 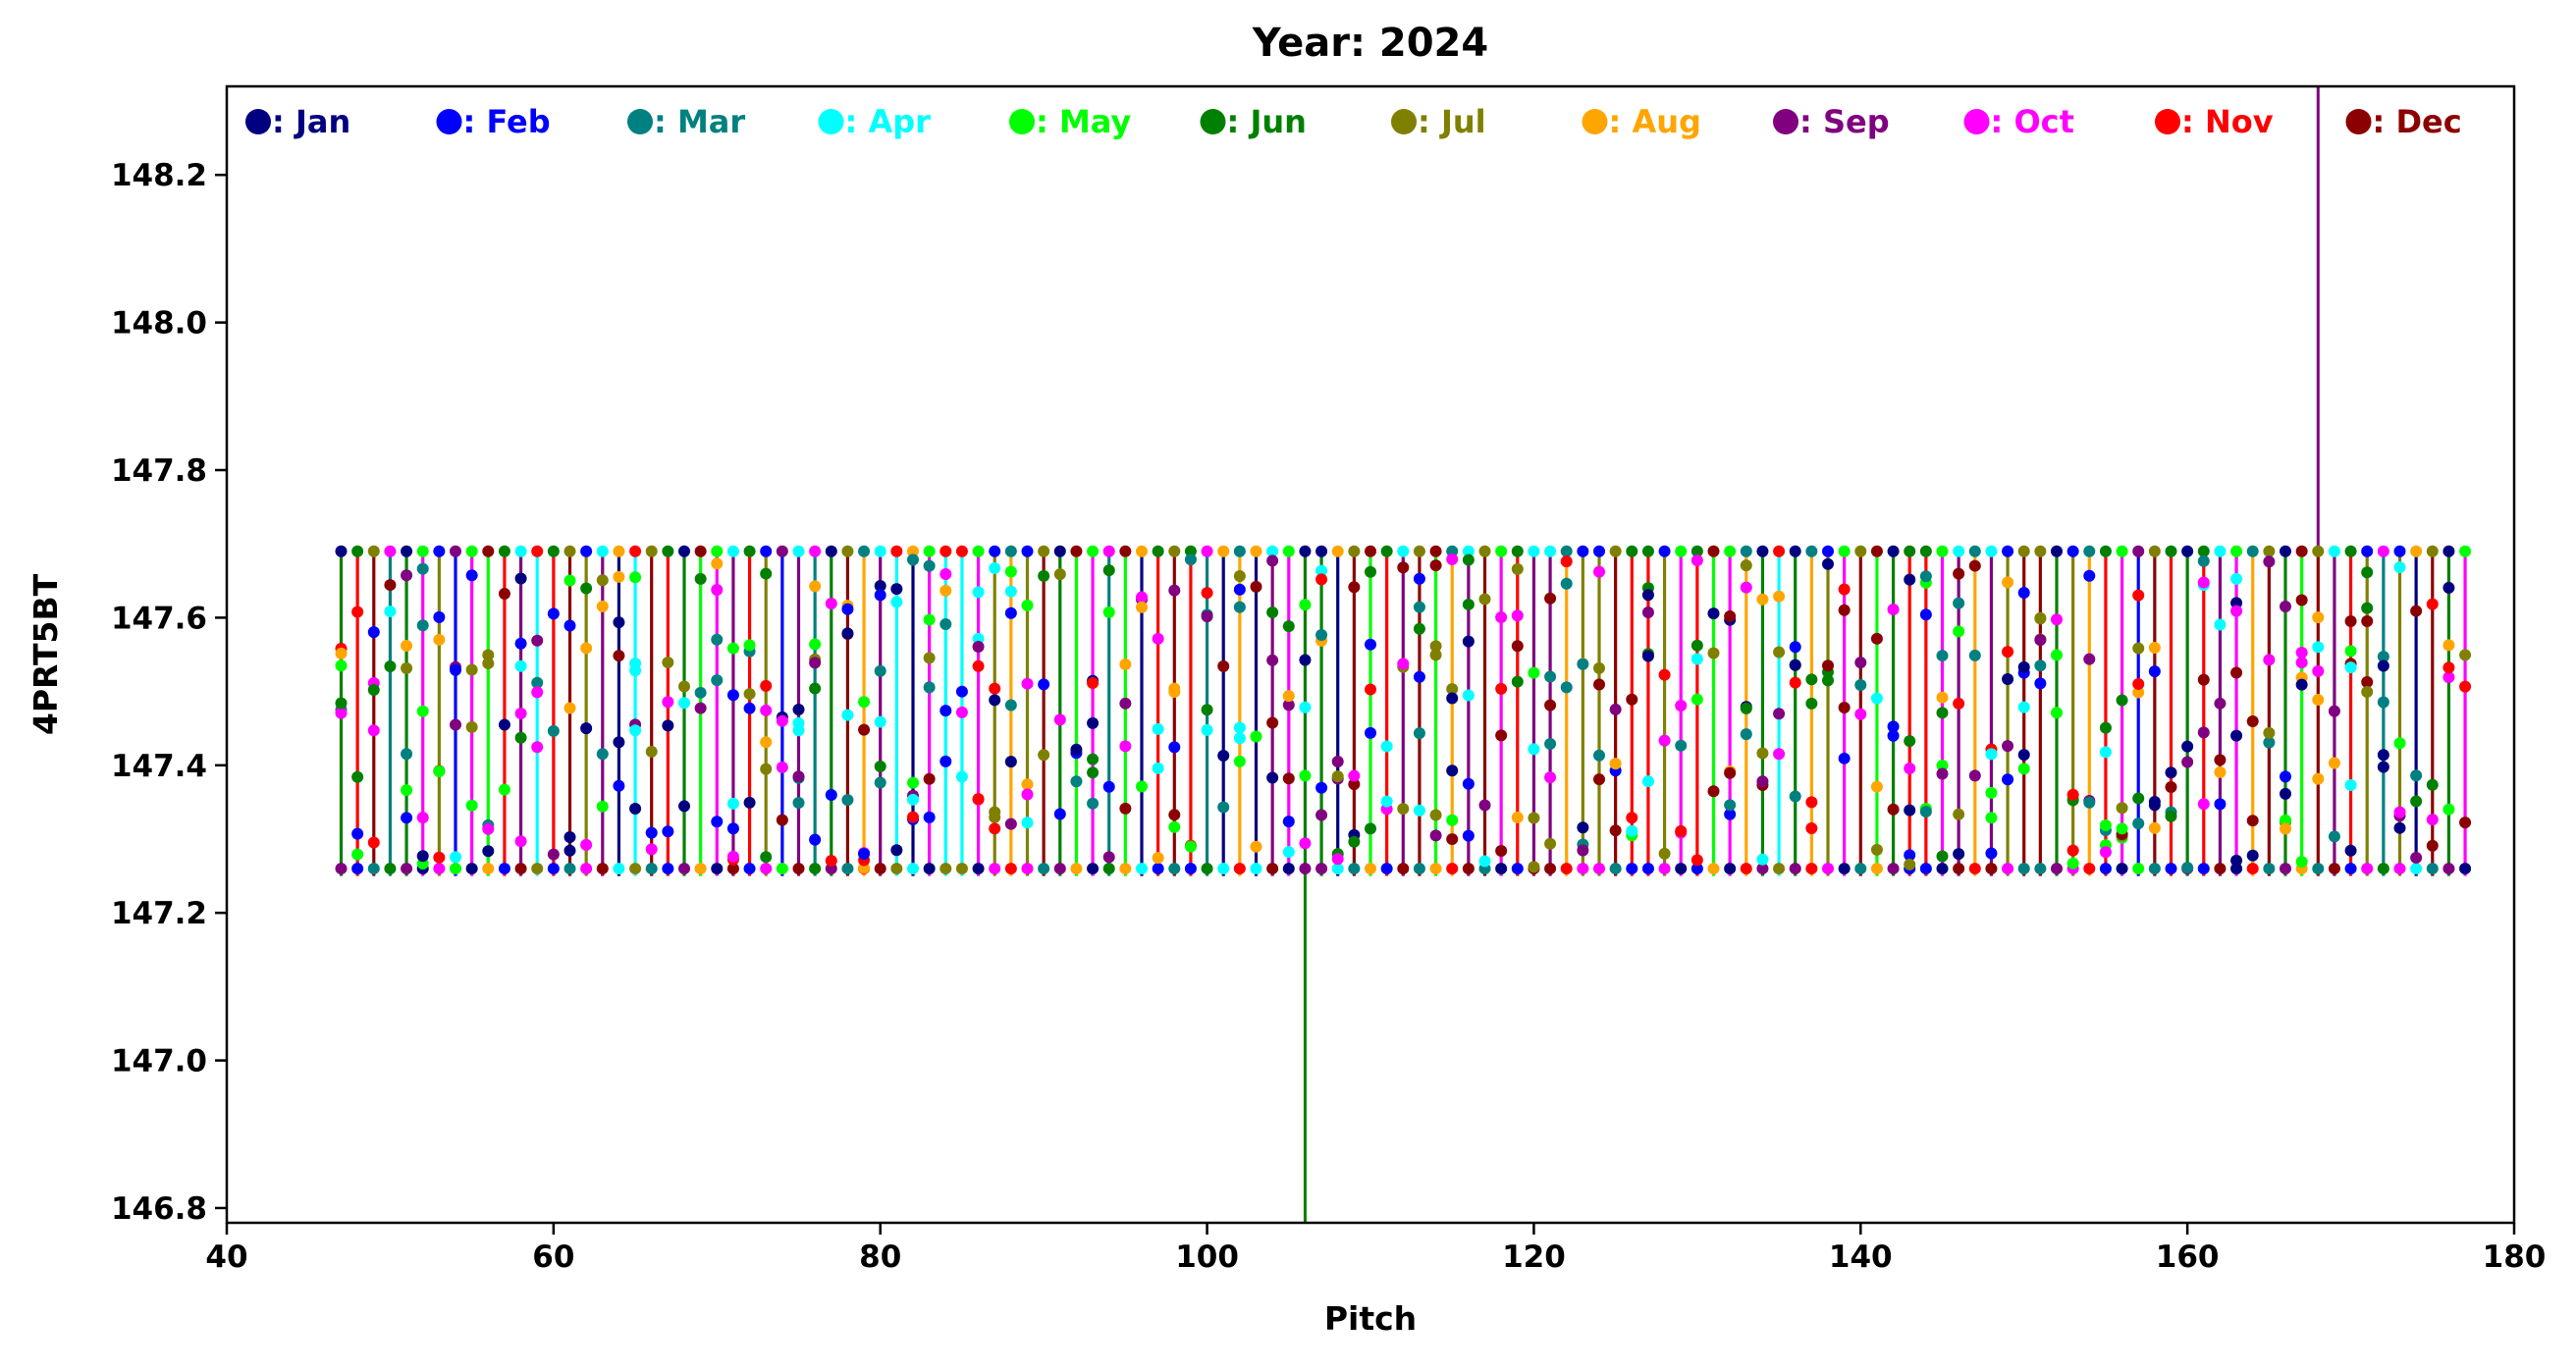 What do you see at coordinates (226, 1257) in the screenshot?
I see `x-tick-label: 40` at bounding box center [226, 1257].